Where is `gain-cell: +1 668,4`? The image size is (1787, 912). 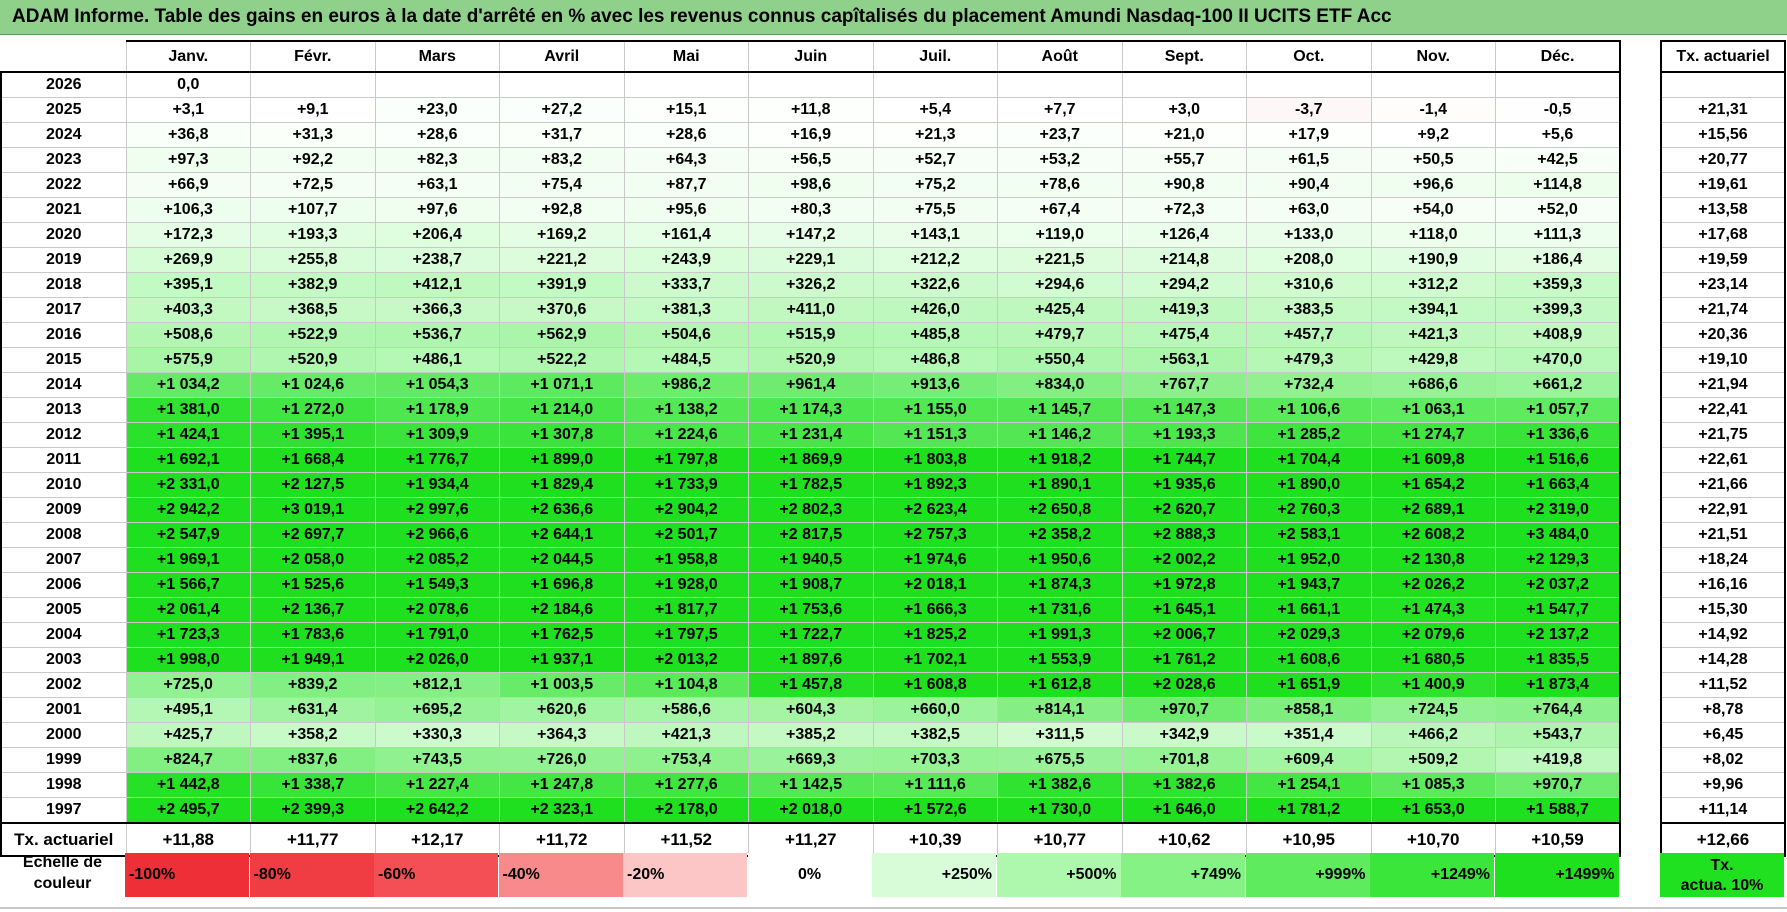
gain-cell: +1 668,4 is located at coordinates (313, 460).